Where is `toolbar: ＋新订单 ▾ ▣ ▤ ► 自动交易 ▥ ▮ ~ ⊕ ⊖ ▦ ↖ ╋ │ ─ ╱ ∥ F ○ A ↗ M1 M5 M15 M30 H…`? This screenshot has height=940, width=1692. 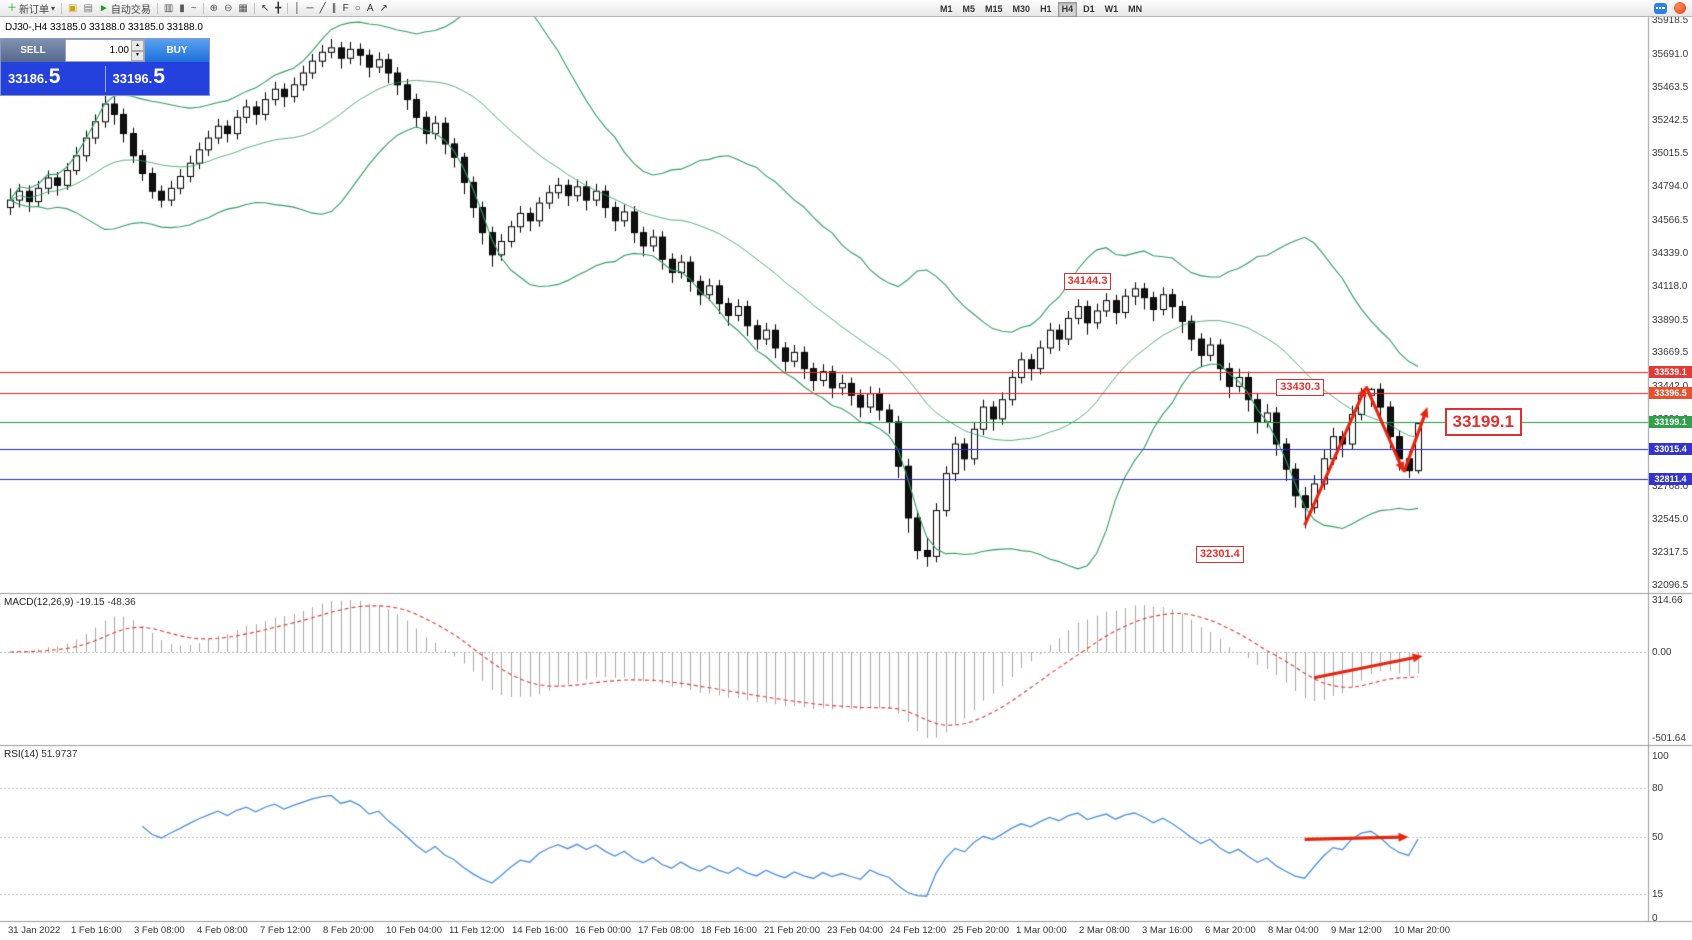
toolbar: ＋新订单 ▾ ▣ ▤ ► 自动交易 ▥ ▮ ~ ⊕ ⊖ ▦ ↖ ╋ │ ─ ╱ ∥ F ○ A ↗ M1 M5 M15 M30 H… is located at coordinates (846, 8).